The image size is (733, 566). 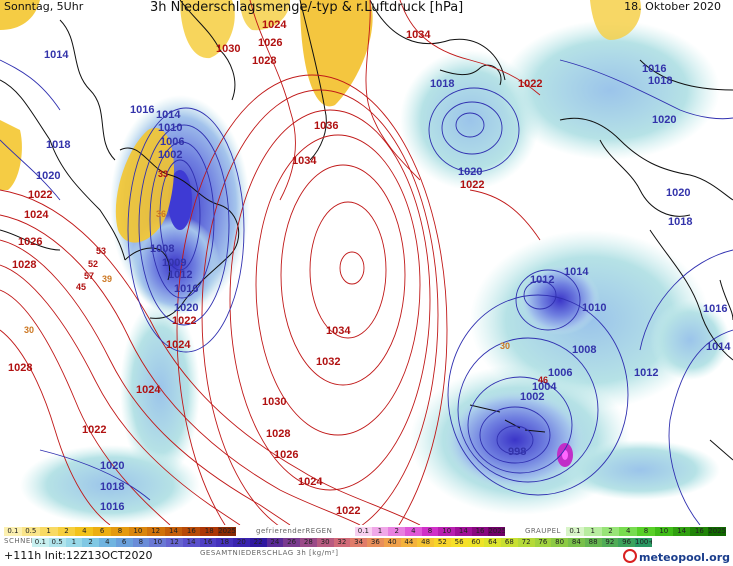 I want to click on isobar-label: 998, so click(x=517, y=452).